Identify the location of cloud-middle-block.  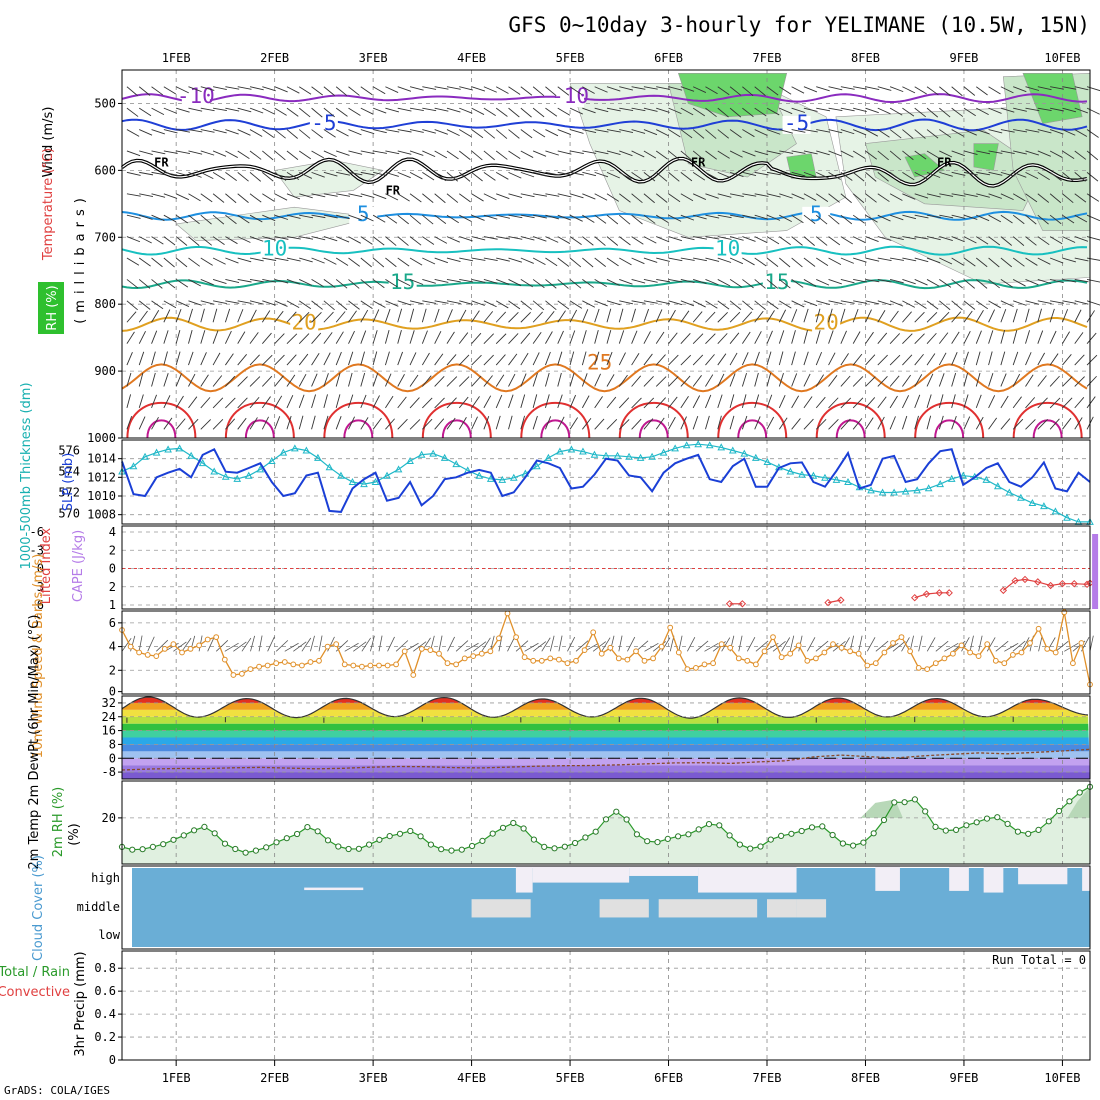
(624, 908).